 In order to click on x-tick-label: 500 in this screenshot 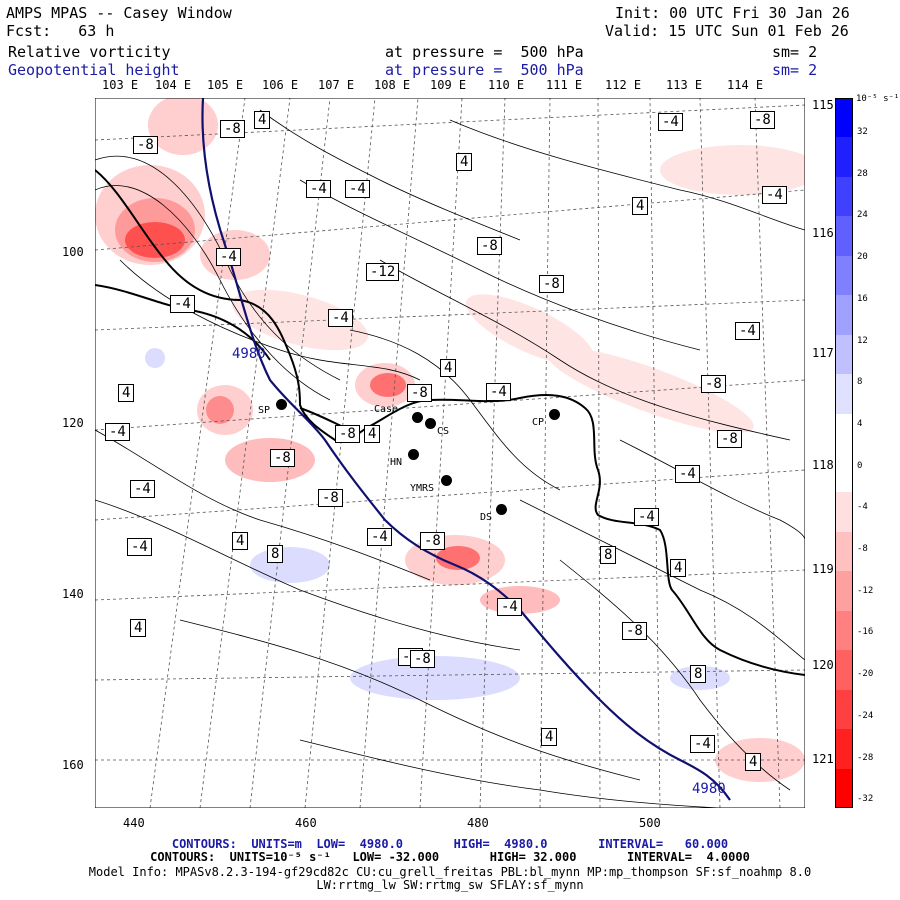, I will do `click(650, 823)`.